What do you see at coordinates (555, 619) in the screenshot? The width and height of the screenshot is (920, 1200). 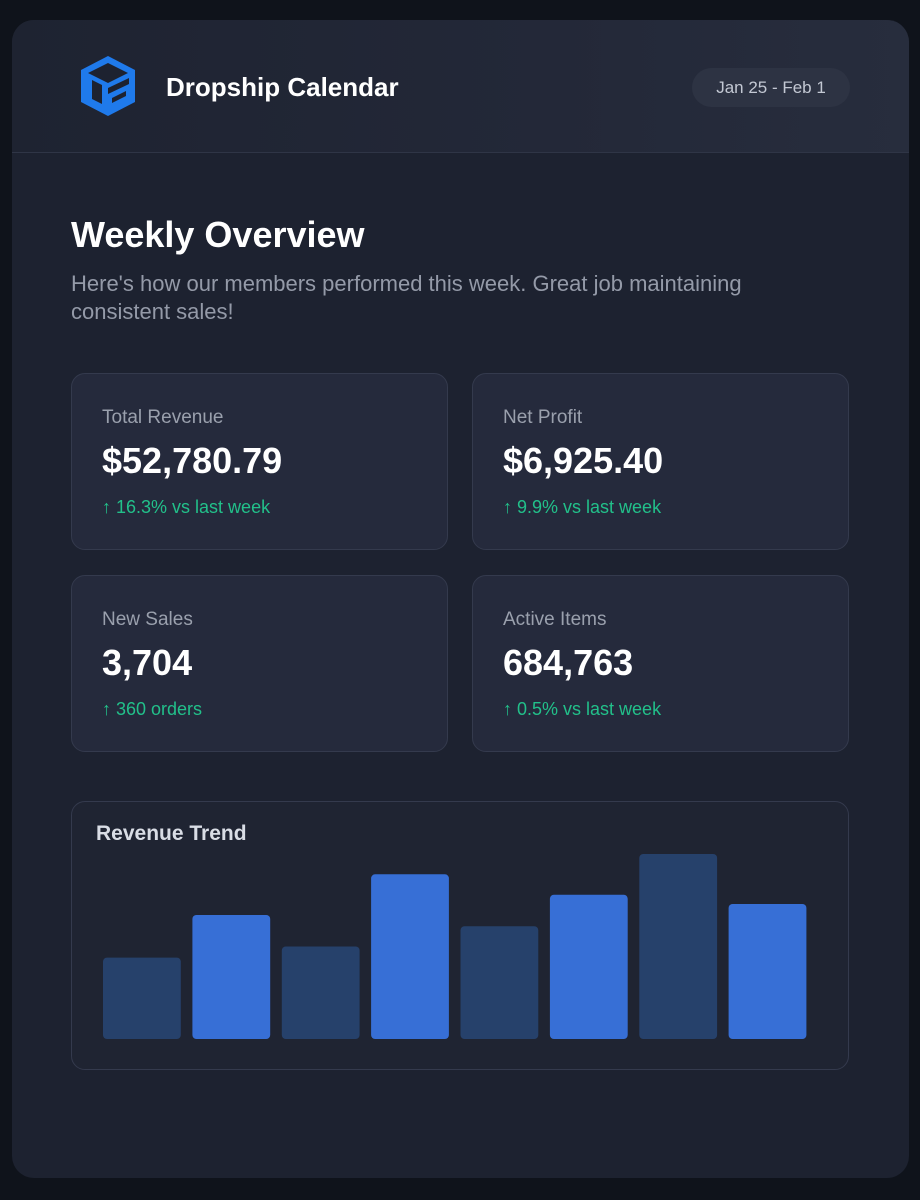 I see `stat-label: Active Items` at bounding box center [555, 619].